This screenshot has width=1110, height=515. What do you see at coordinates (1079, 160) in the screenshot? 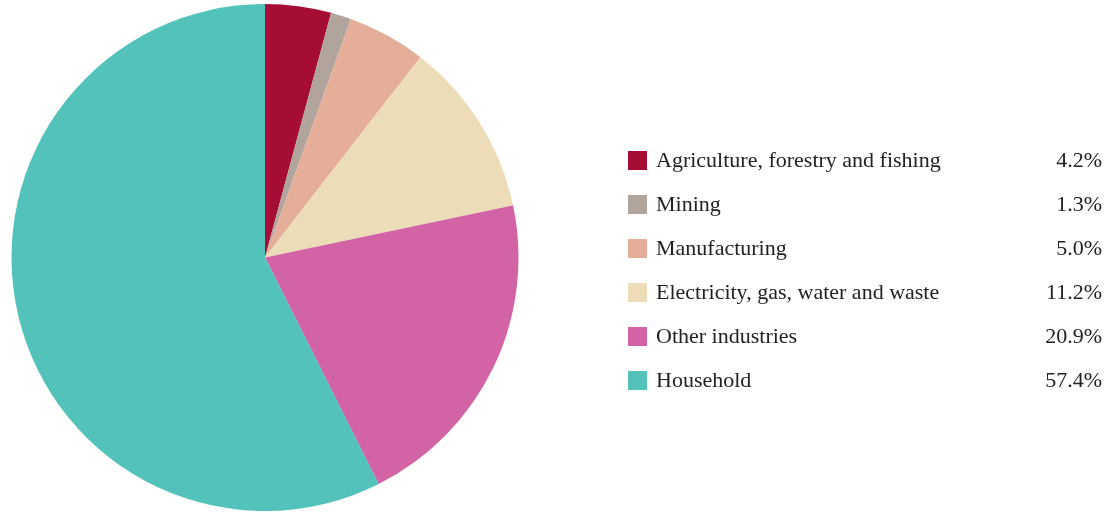
I see `data-label: 4.2%` at bounding box center [1079, 160].